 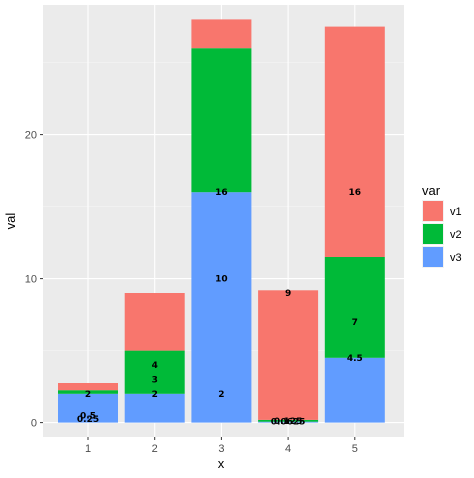 I want to click on y-tick-label: 10, so click(x=31, y=280).